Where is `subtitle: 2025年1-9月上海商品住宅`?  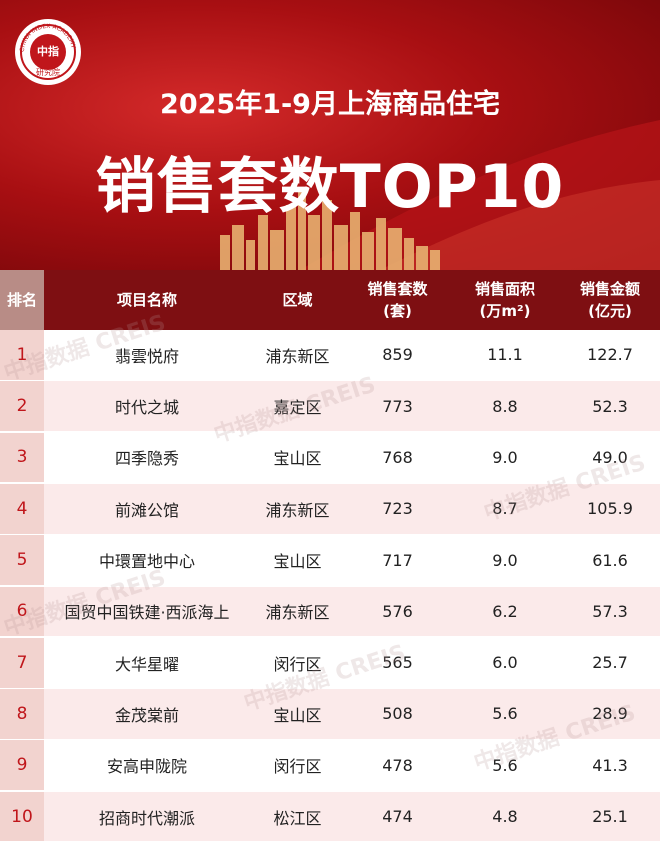
subtitle: 2025年1-9月上海商品住宅 is located at coordinates (330, 104).